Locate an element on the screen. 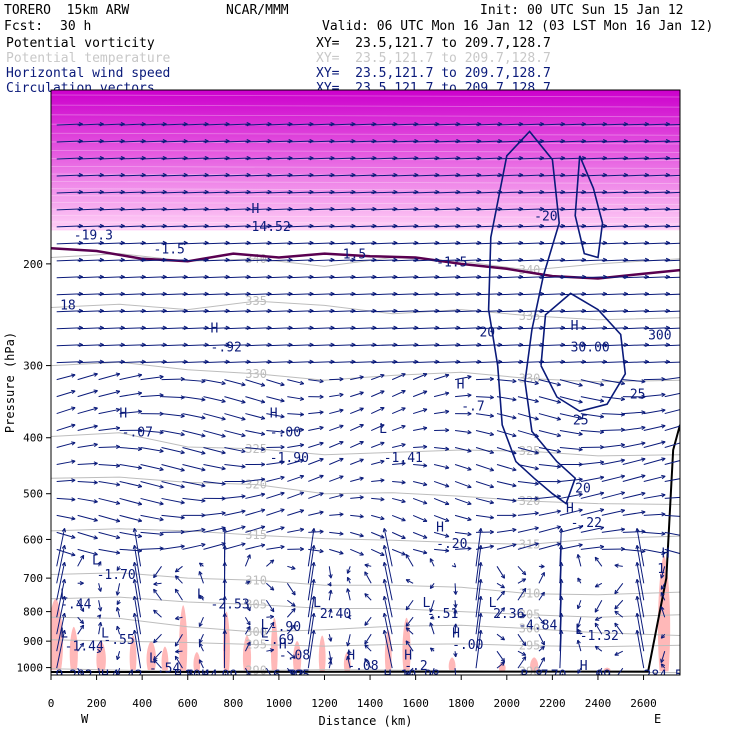 The width and height of the screenshot is (740, 740). field-value-label: -1.41 is located at coordinates (403, 458).